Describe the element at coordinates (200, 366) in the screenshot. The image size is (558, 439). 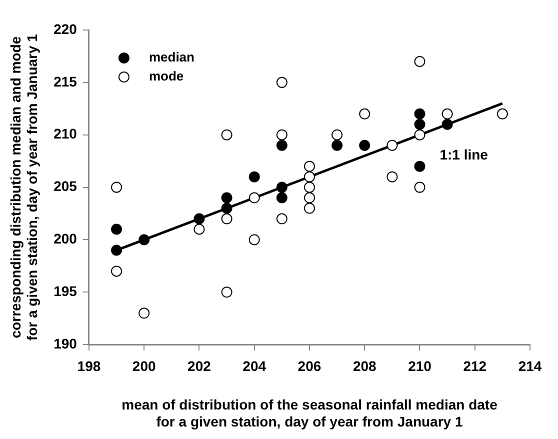
I see `x-tick-label: 202` at that location.